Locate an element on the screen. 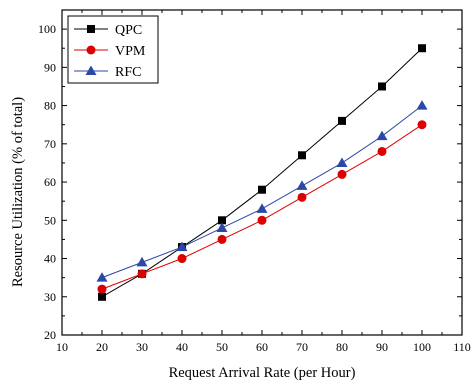  y-axis-title: Resource Utilization (% of total) is located at coordinates (18, 192).